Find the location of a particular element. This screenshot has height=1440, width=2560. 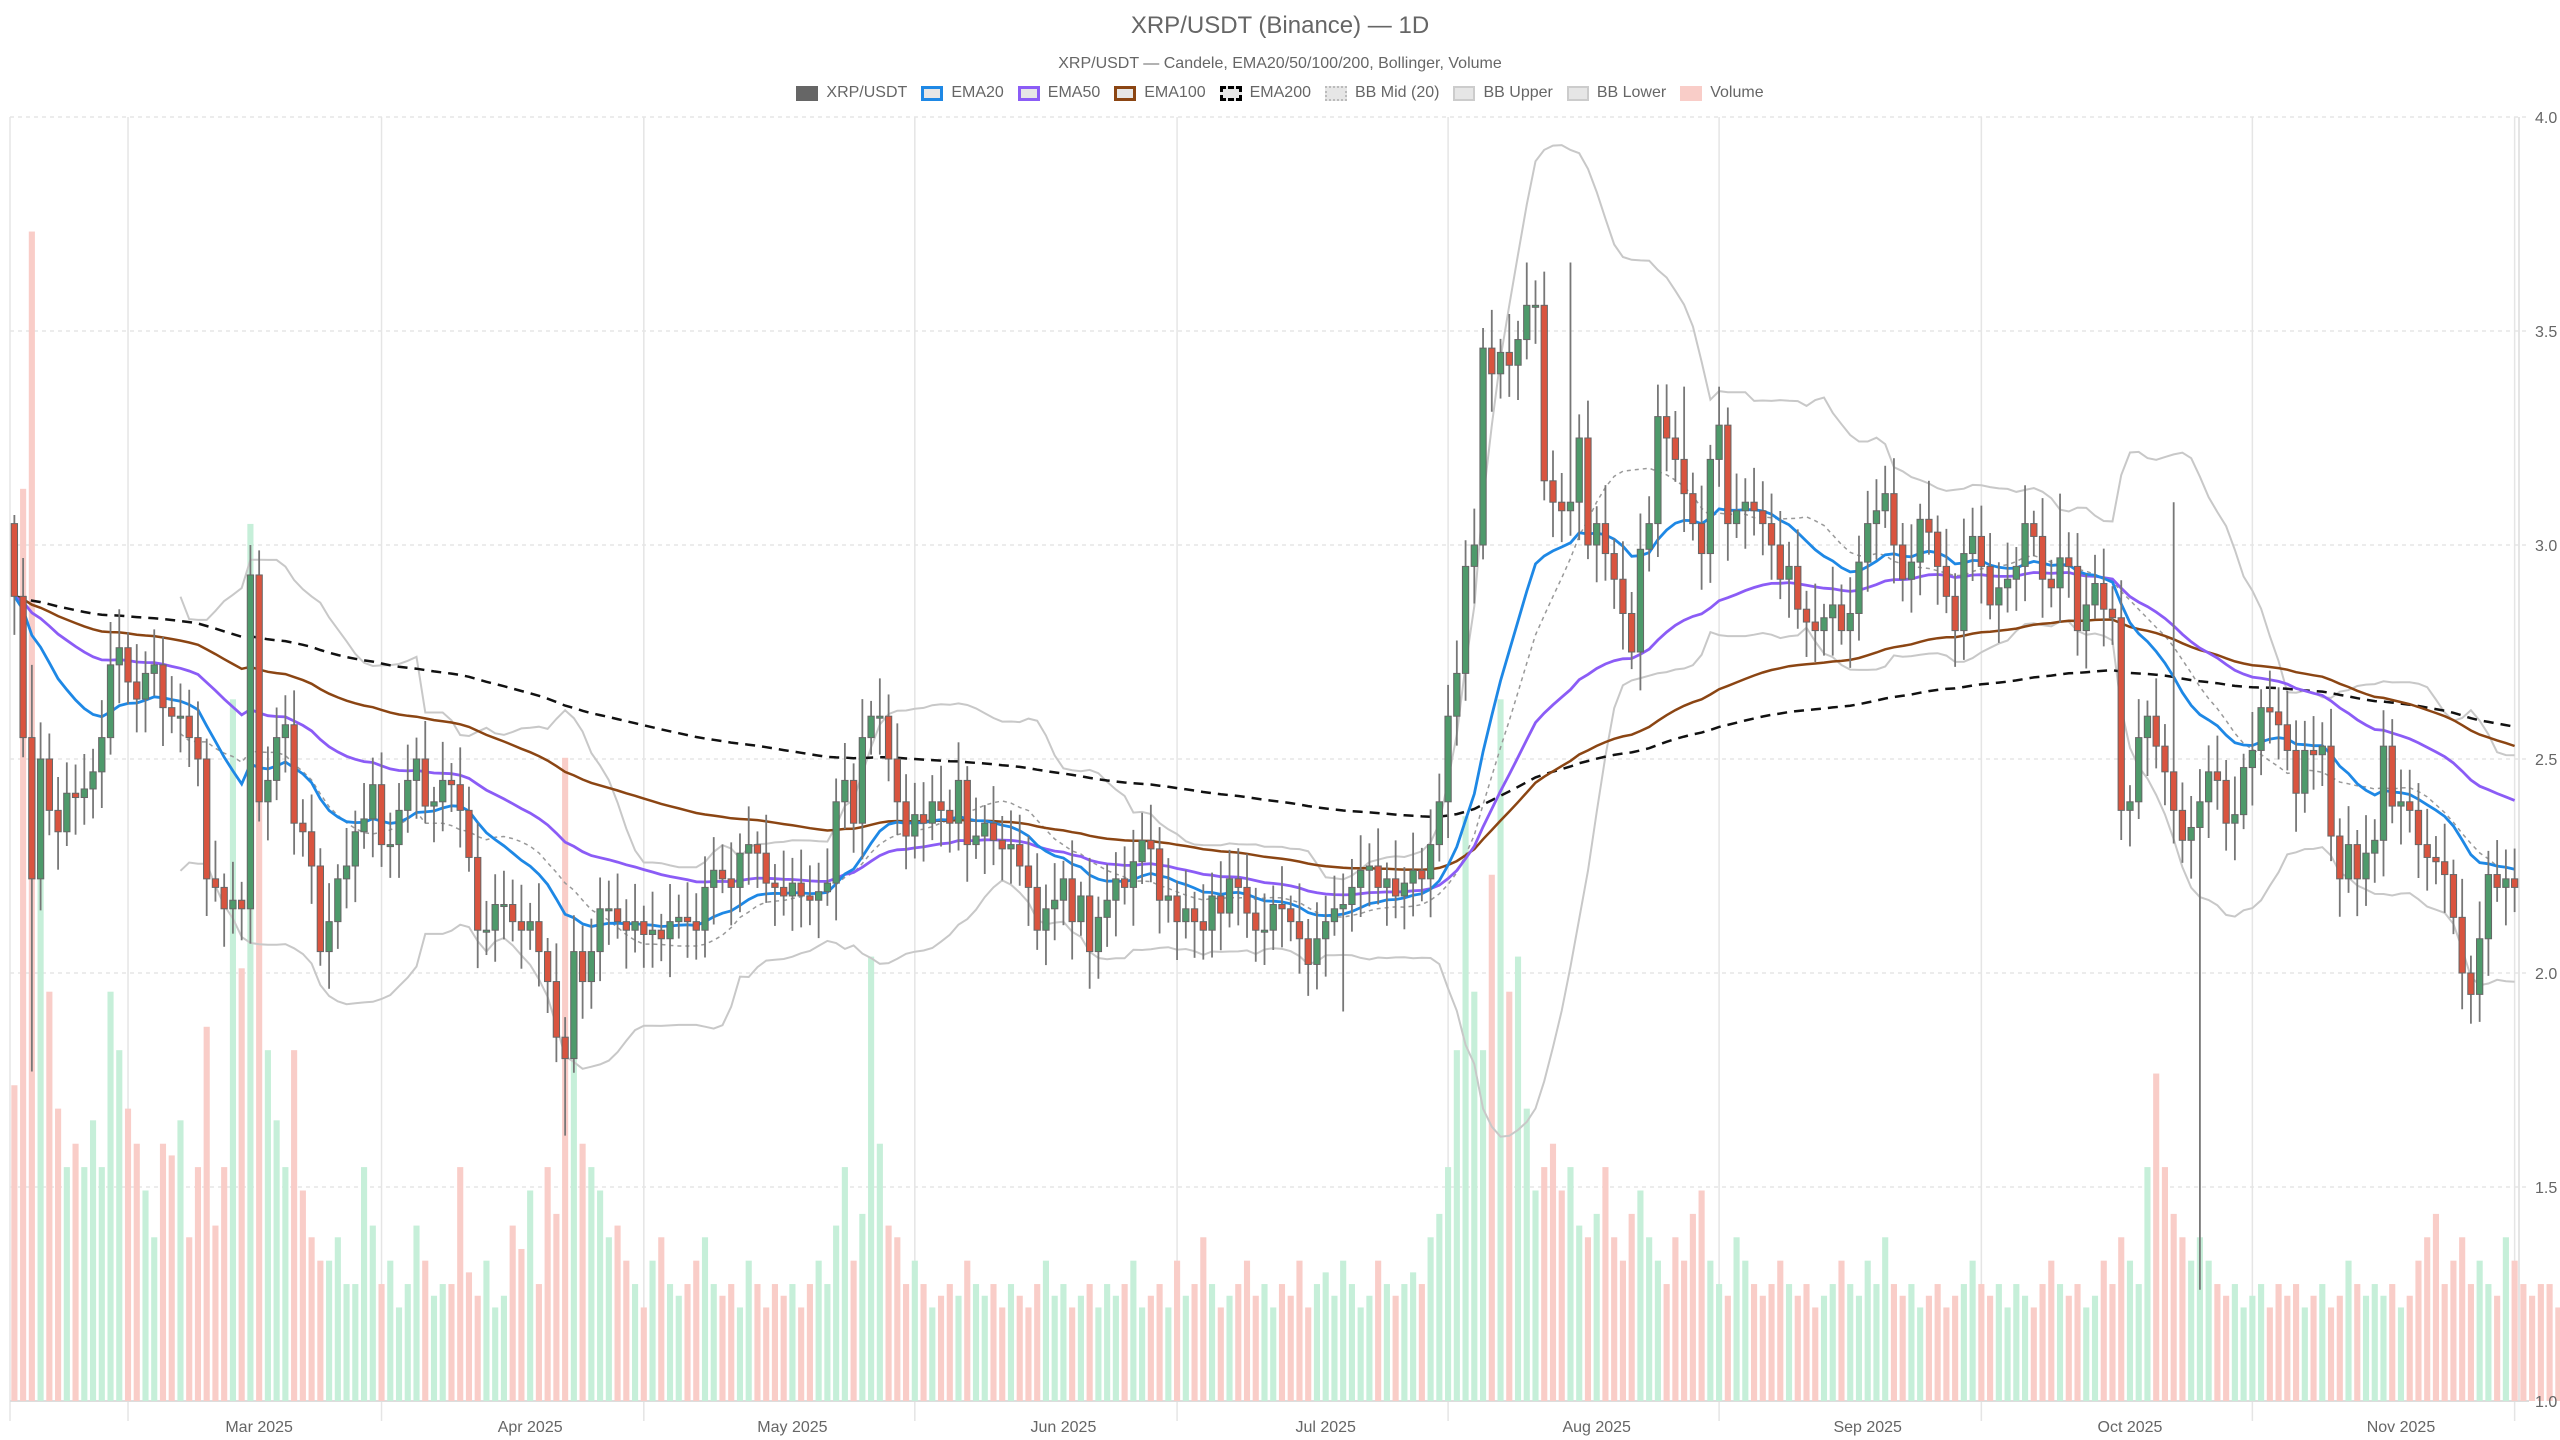

x-tick-label: Sep 2025 is located at coordinates (1867, 1427).